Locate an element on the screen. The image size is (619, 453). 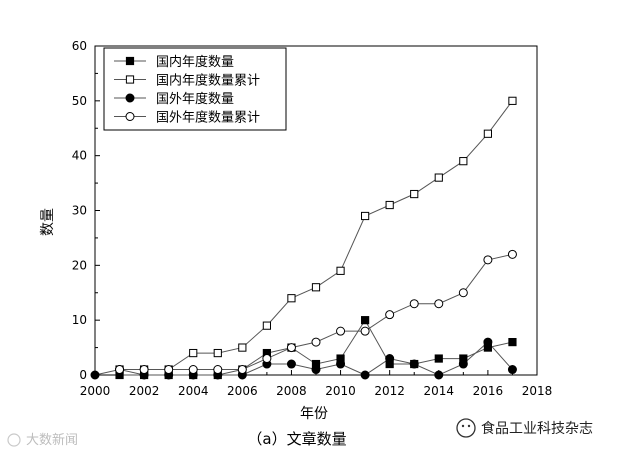
x-tick-label: 2012 is located at coordinates (389, 391).